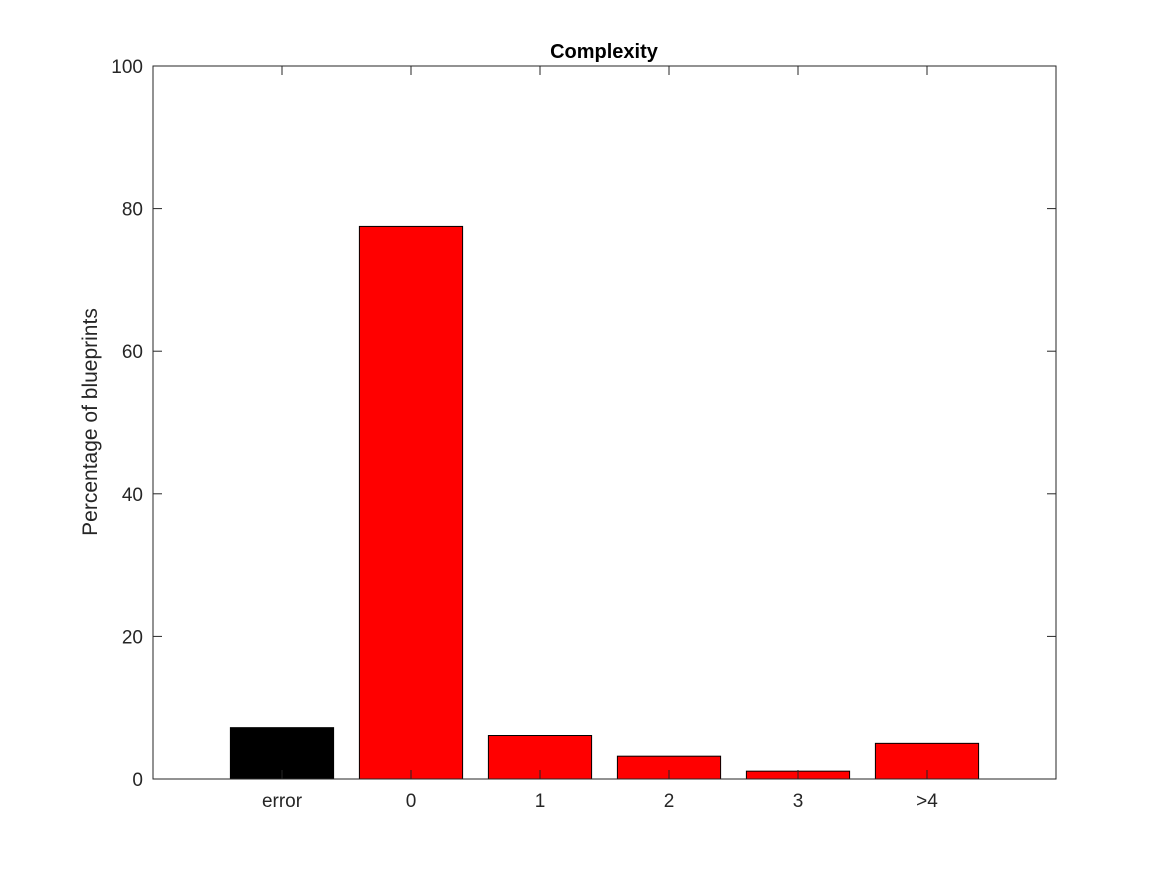 The image size is (1167, 875). Describe the element at coordinates (669, 801) in the screenshot. I see `x-tick-label-3: 2` at that location.